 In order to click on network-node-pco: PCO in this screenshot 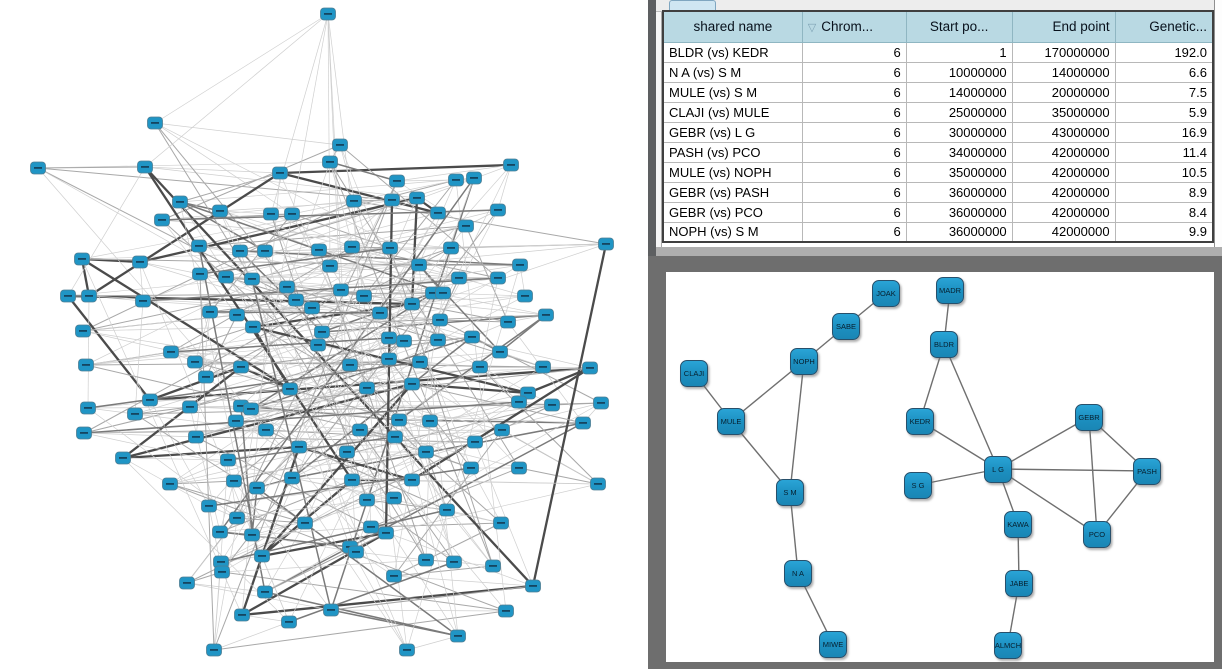, I will do `click(1097, 534)`.